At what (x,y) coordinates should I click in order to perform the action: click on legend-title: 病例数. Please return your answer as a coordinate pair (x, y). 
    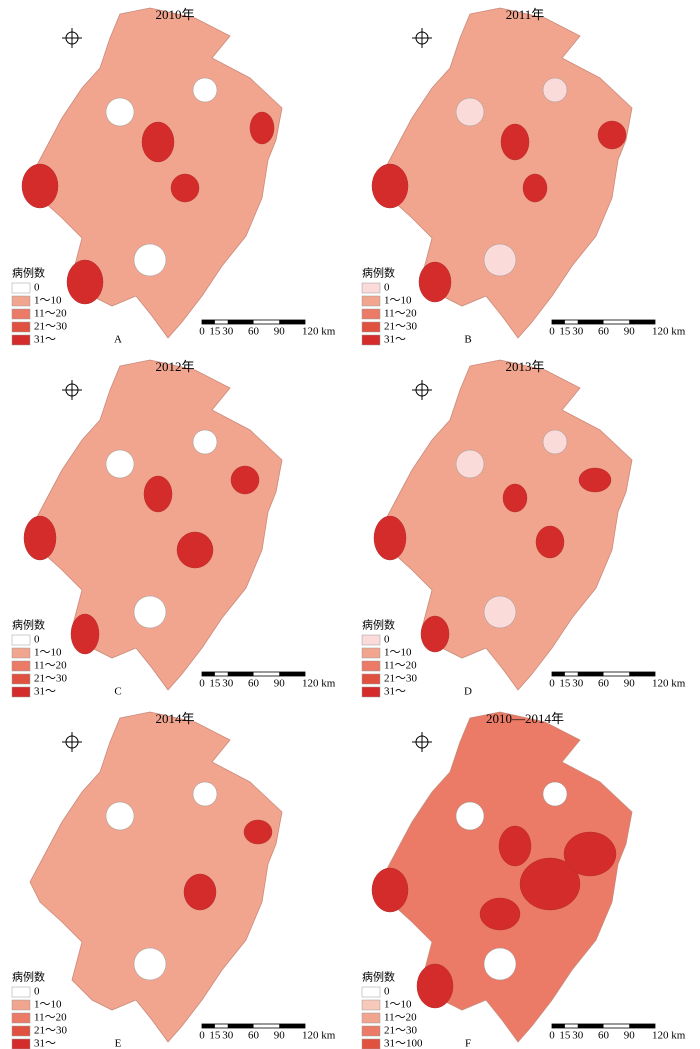
    Looking at the image, I should click on (378, 273).